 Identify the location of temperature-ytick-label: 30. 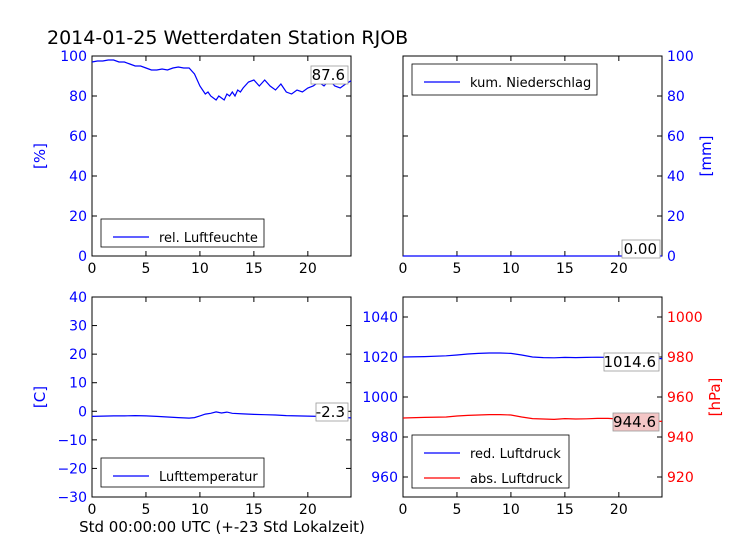
(78, 327).